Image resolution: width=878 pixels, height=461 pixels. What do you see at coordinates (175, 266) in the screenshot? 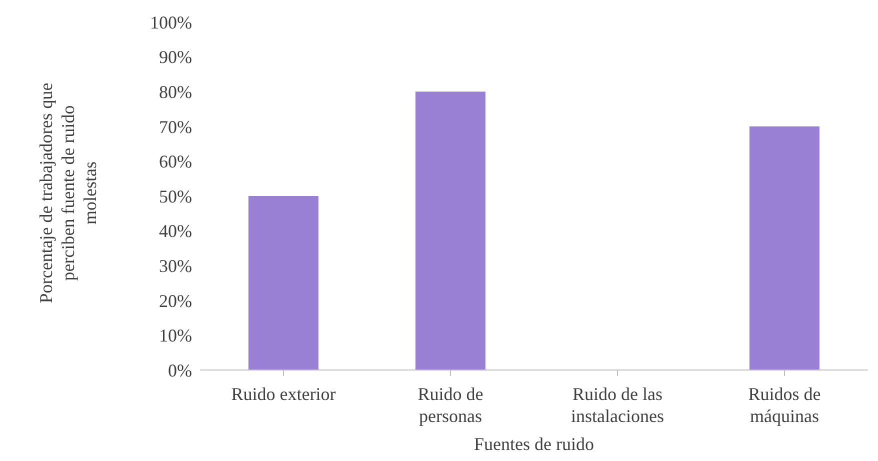
I see `y-tick-label: 30%` at bounding box center [175, 266].